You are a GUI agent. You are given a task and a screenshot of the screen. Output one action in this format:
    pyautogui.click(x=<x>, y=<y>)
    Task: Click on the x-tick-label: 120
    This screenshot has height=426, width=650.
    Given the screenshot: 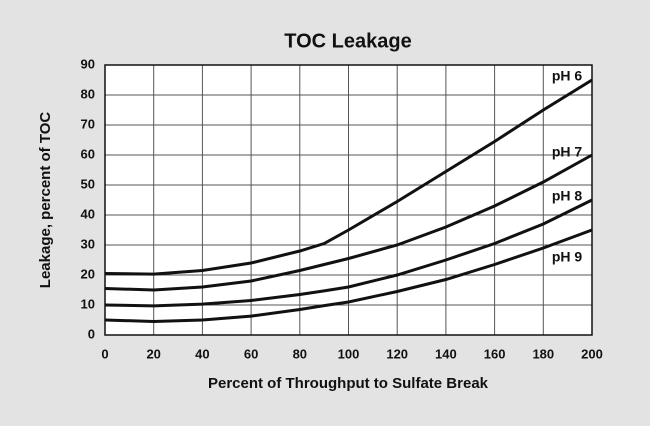 What is the action you would take?
    pyautogui.click(x=397, y=353)
    